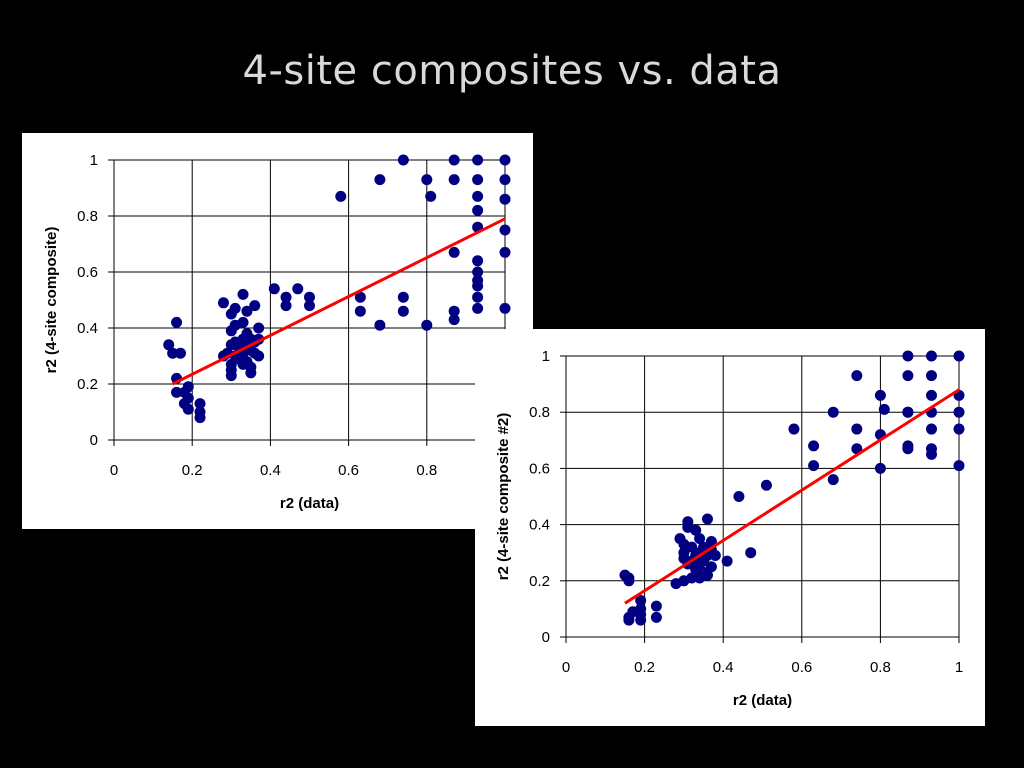 Image resolution: width=1024 pixels, height=768 pixels. What do you see at coordinates (539, 468) in the screenshot?
I see `y-tick-label: 0.6` at bounding box center [539, 468].